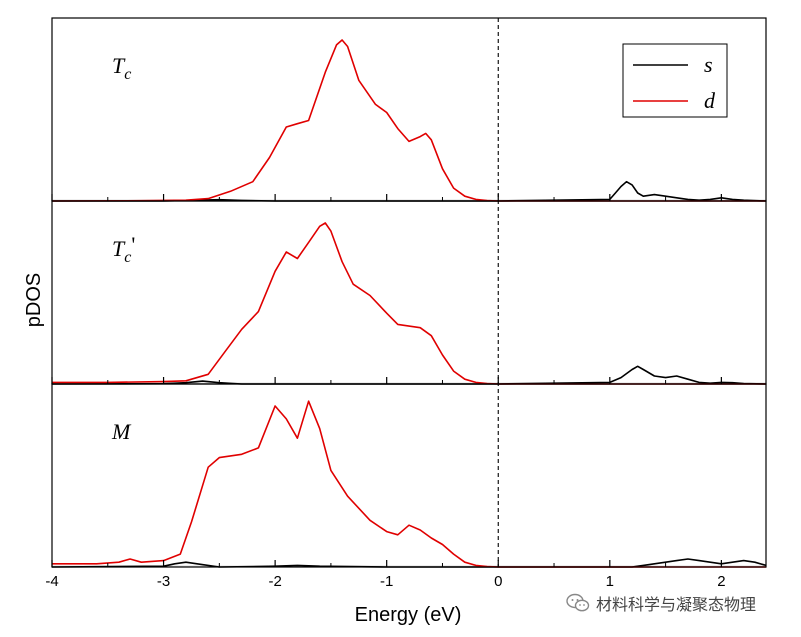  I want to click on x-tick-label: 2, so click(721, 581).